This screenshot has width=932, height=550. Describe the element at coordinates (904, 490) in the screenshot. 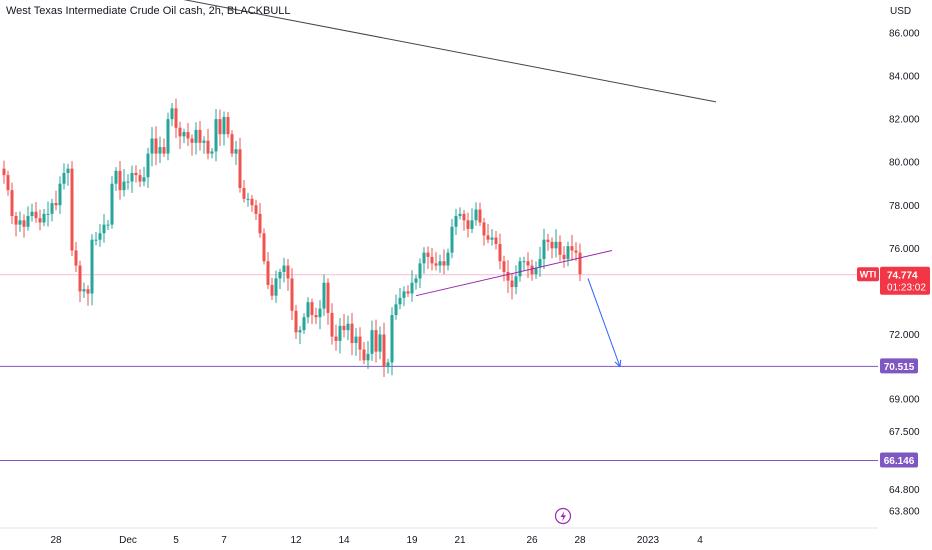

I see `y-tick-label-9: 64.800` at that location.